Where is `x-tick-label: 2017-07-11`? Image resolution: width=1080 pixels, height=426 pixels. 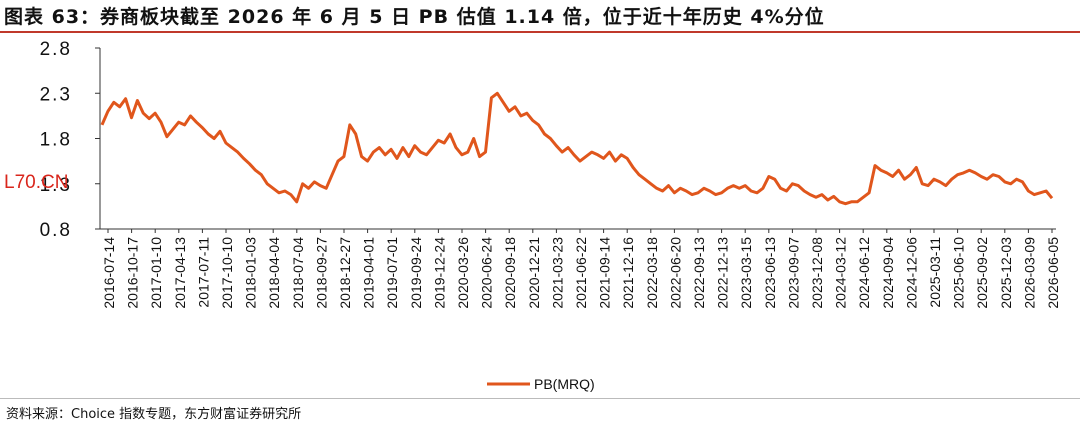 x-tick-label: 2017-07-11 is located at coordinates (203, 272).